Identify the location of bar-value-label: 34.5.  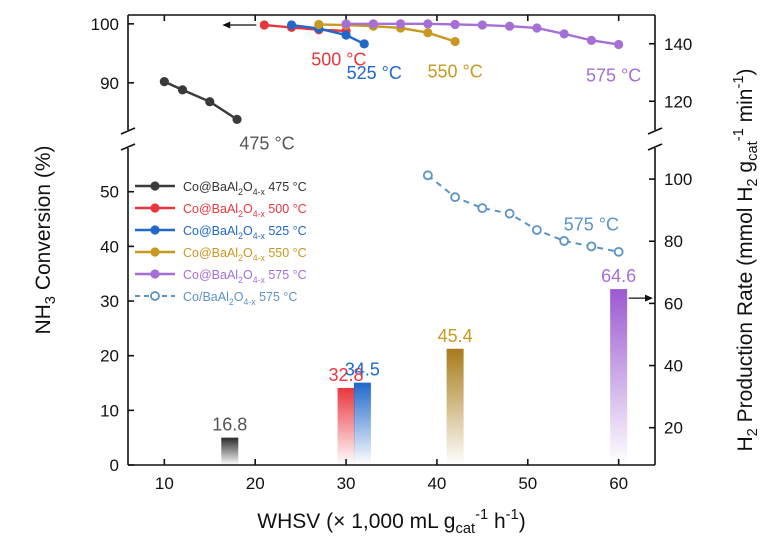
(362, 370).